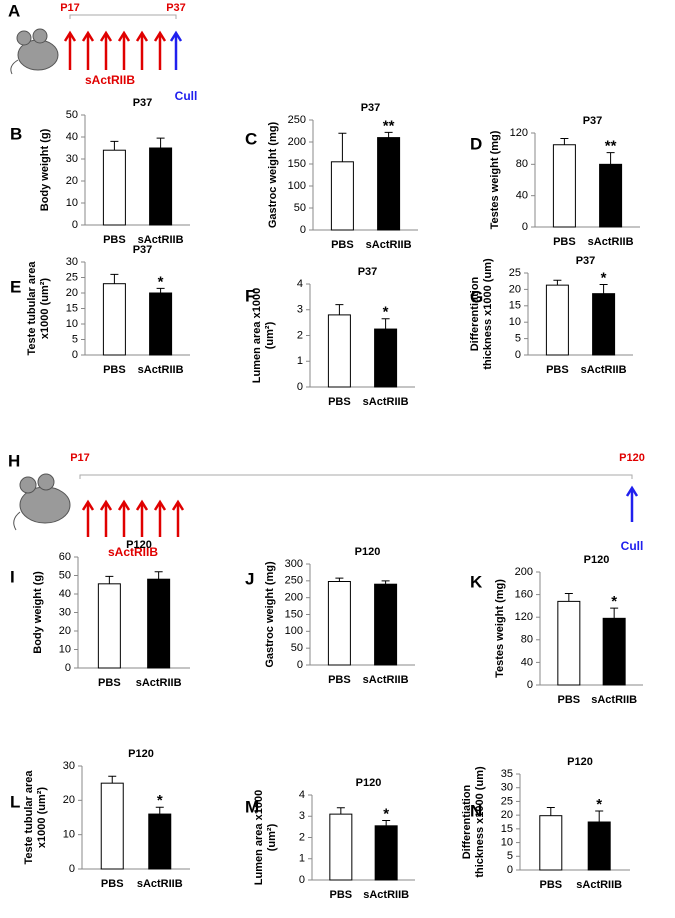 This screenshot has height=918, width=675. What do you see at coordinates (524, 595) in the screenshot?
I see `y-tick-label: 160` at bounding box center [524, 595].